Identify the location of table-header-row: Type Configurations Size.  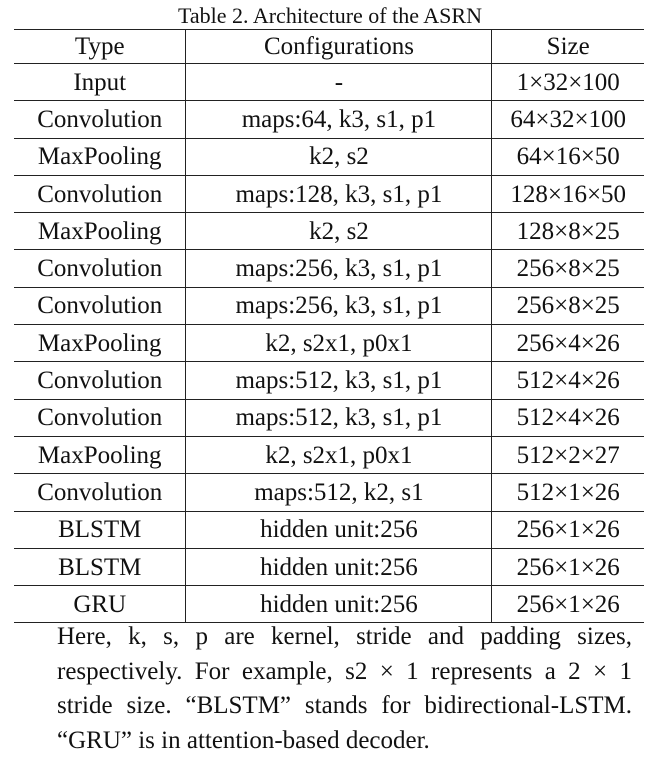
(329, 46).